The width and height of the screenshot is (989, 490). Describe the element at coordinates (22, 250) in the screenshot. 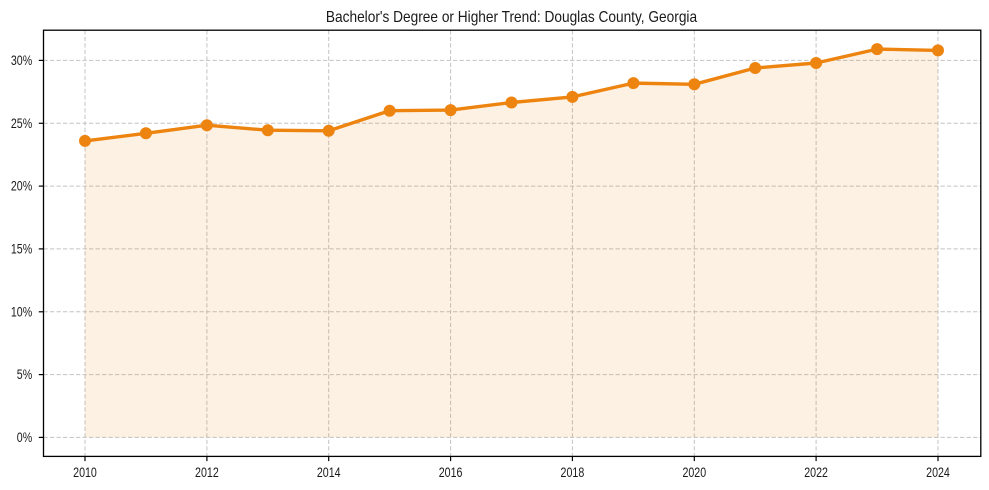

I see `svg-text: 15%` at that location.